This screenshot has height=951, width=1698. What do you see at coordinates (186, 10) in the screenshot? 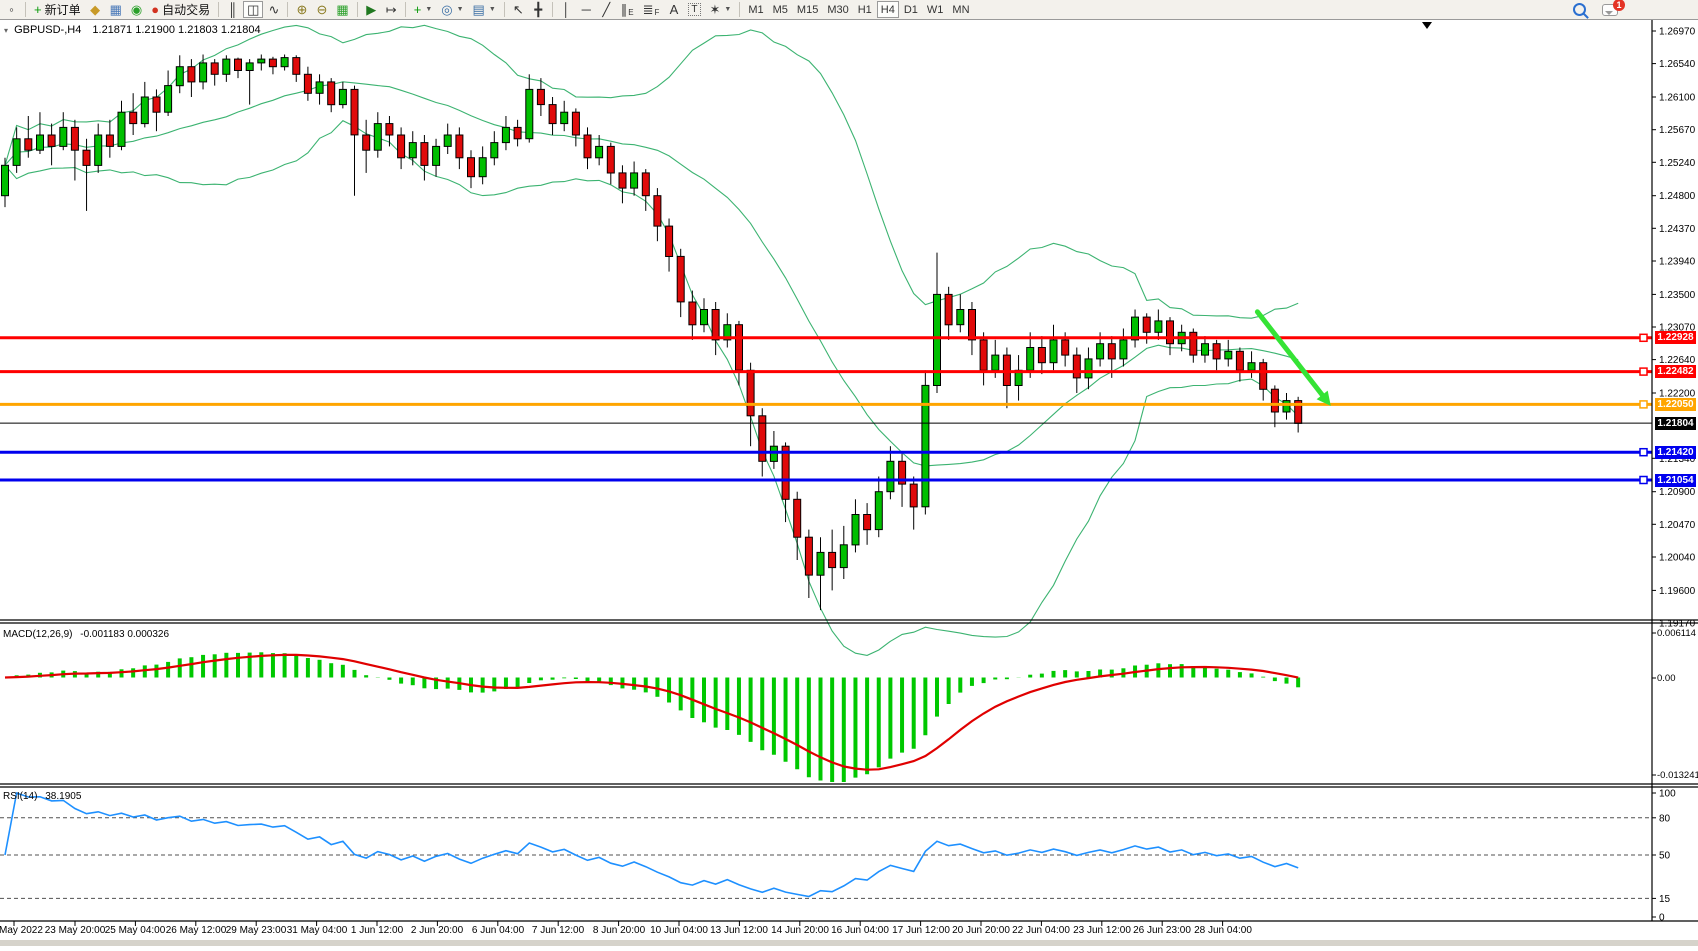
I see `autotrading-label: 自动交易` at bounding box center [186, 10].